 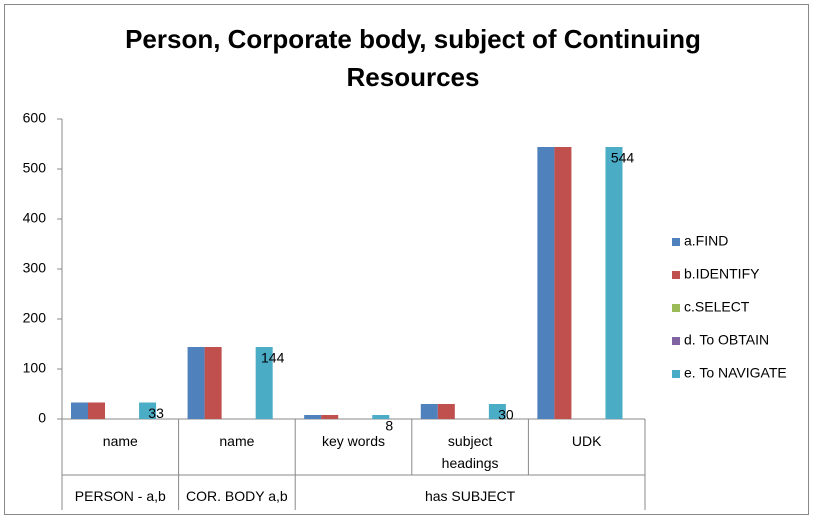 What do you see at coordinates (42, 418) in the screenshot?
I see `y-tick-label: 0` at bounding box center [42, 418].